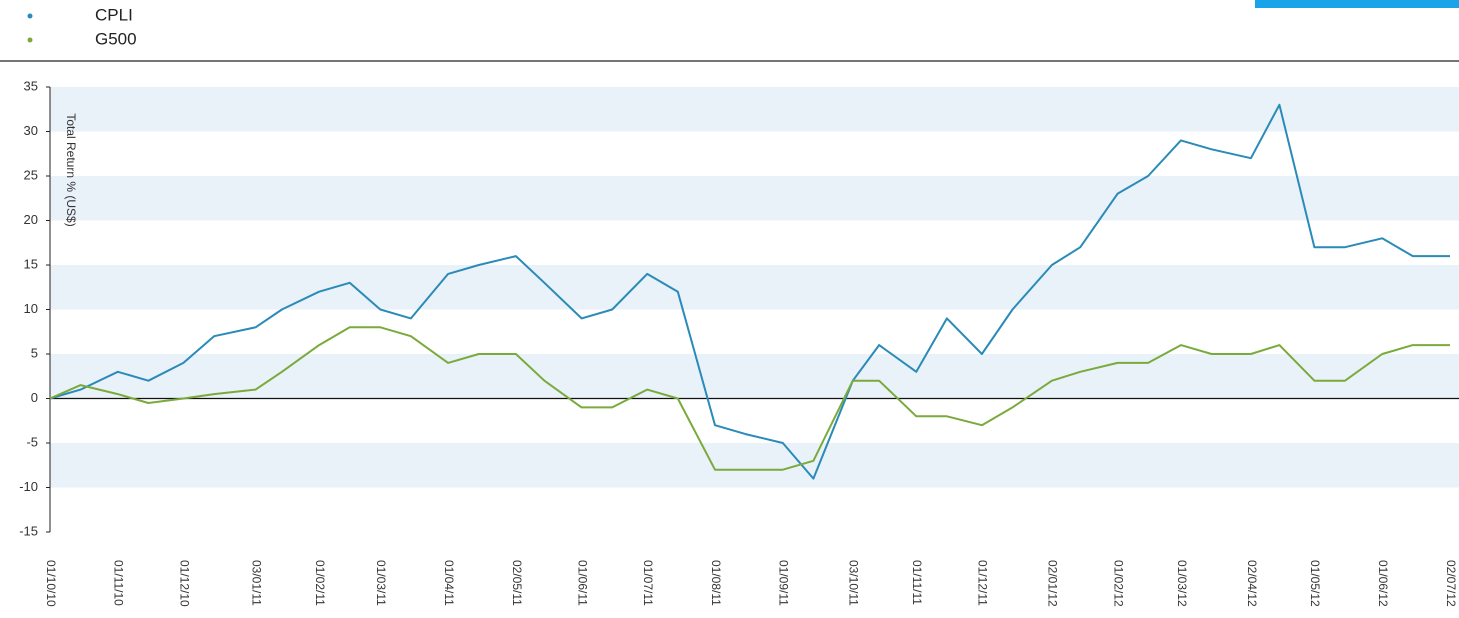  Describe the element at coordinates (1252, 583) in the screenshot. I see `x-tick-label: 02/04/12` at that location.